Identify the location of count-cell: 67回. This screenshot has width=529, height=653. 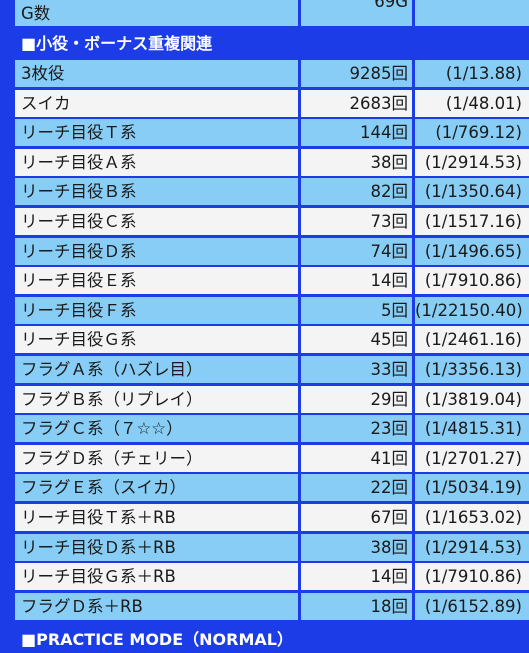
(356, 517).